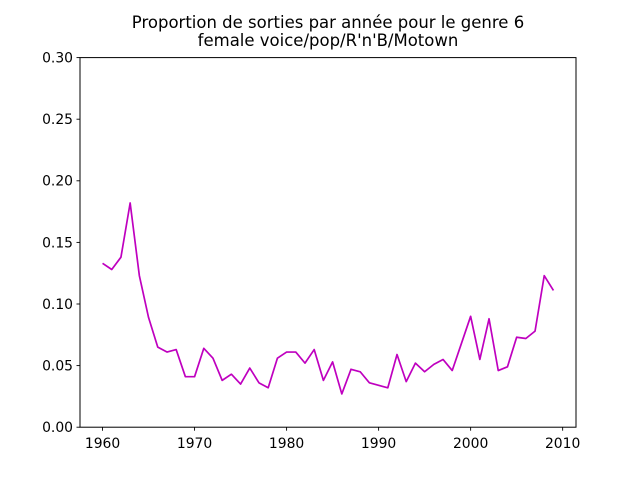 This screenshot has width=640, height=480. Describe the element at coordinates (286, 444) in the screenshot. I see `x-tick-label: 1980` at that location.